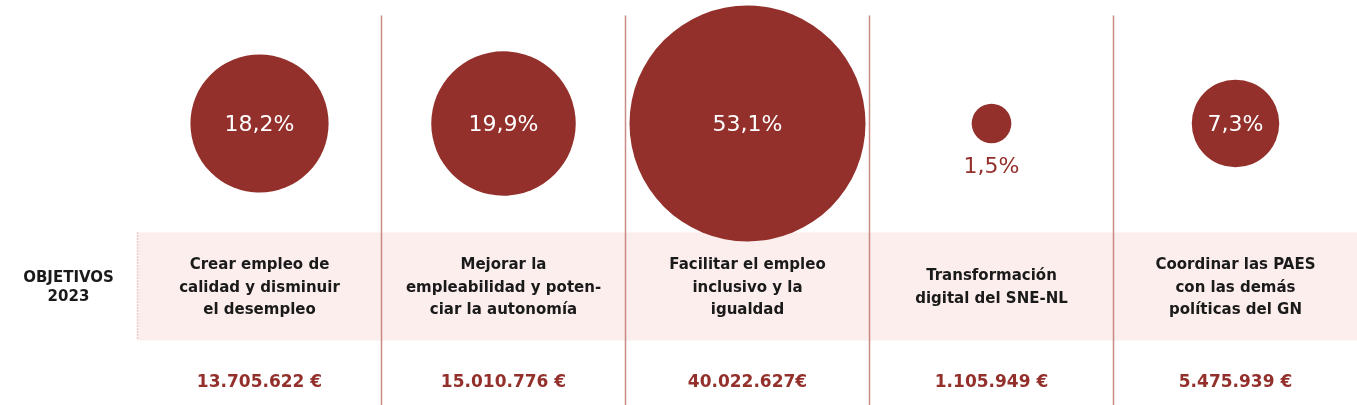  I want to click on data-label: 18,2%, so click(259, 123).